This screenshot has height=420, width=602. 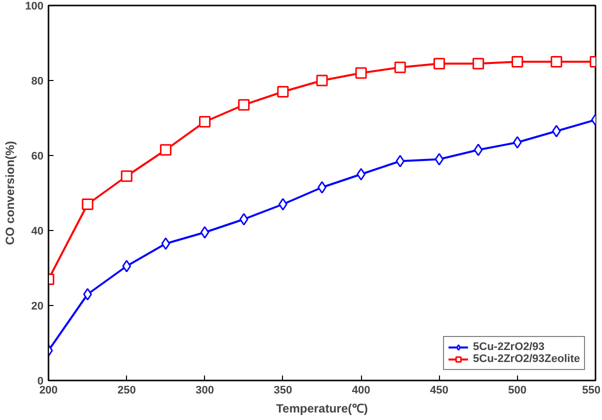 What do you see at coordinates (526, 359) in the screenshot?
I see `legend-label: 5Cu-2ZrO2/93Zeolite` at bounding box center [526, 359].